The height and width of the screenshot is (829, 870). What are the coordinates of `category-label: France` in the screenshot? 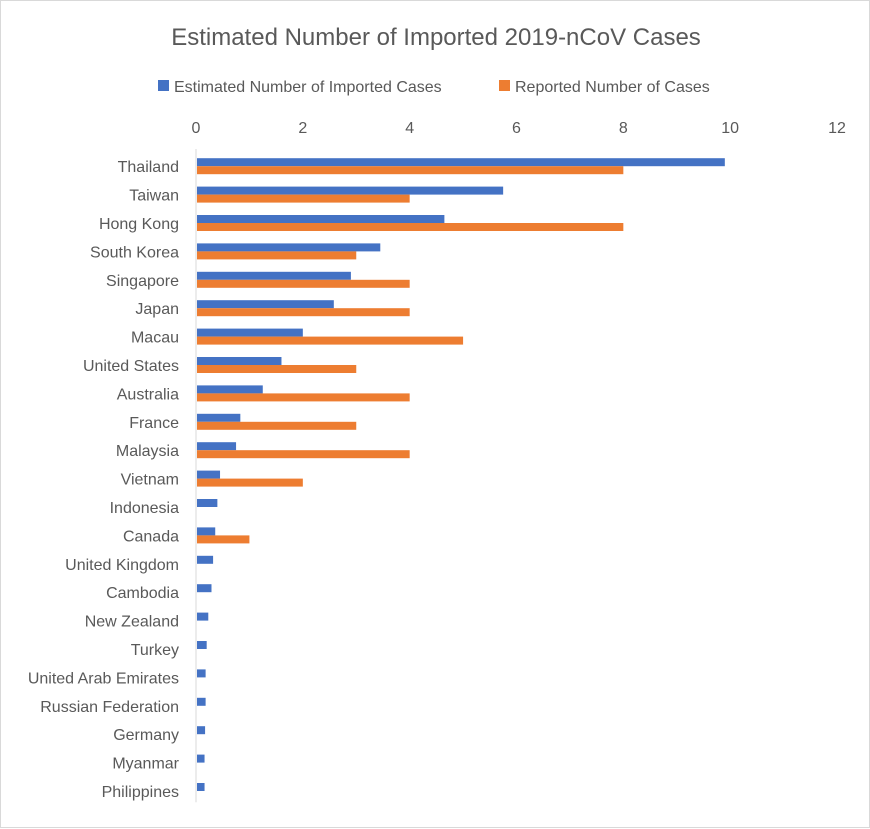 It's located at (154, 423).